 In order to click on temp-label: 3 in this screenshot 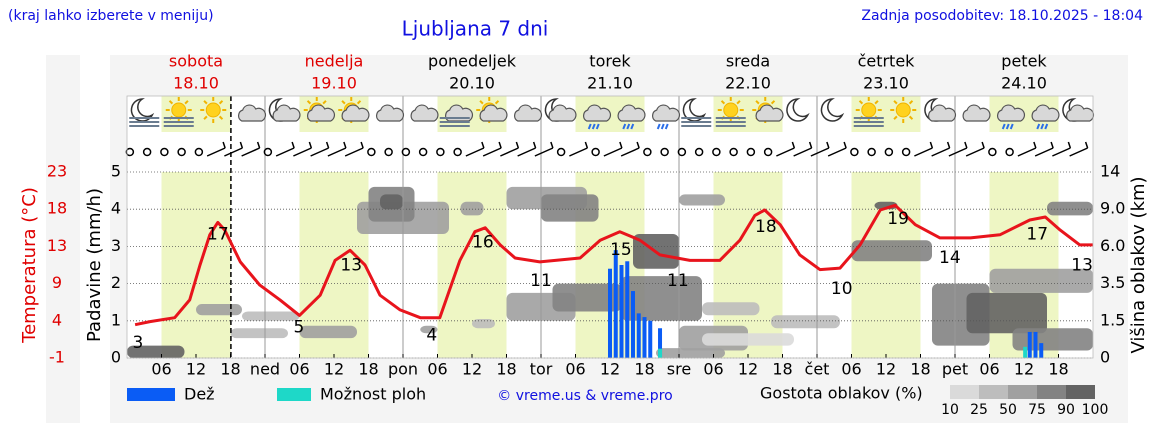, I will do `click(138, 343)`.